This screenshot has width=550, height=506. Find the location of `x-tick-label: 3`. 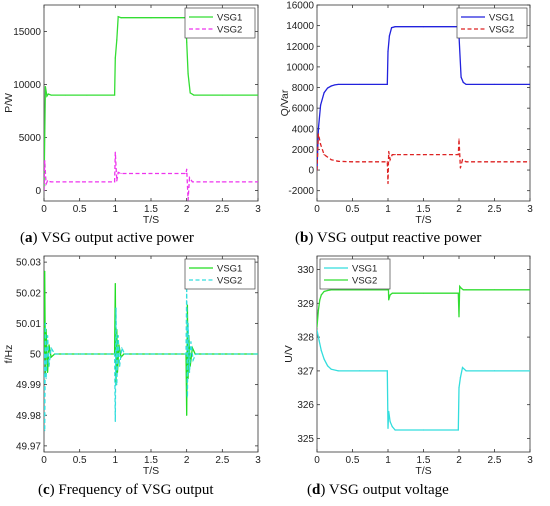

x-tick-label: 3 is located at coordinates (530, 209).